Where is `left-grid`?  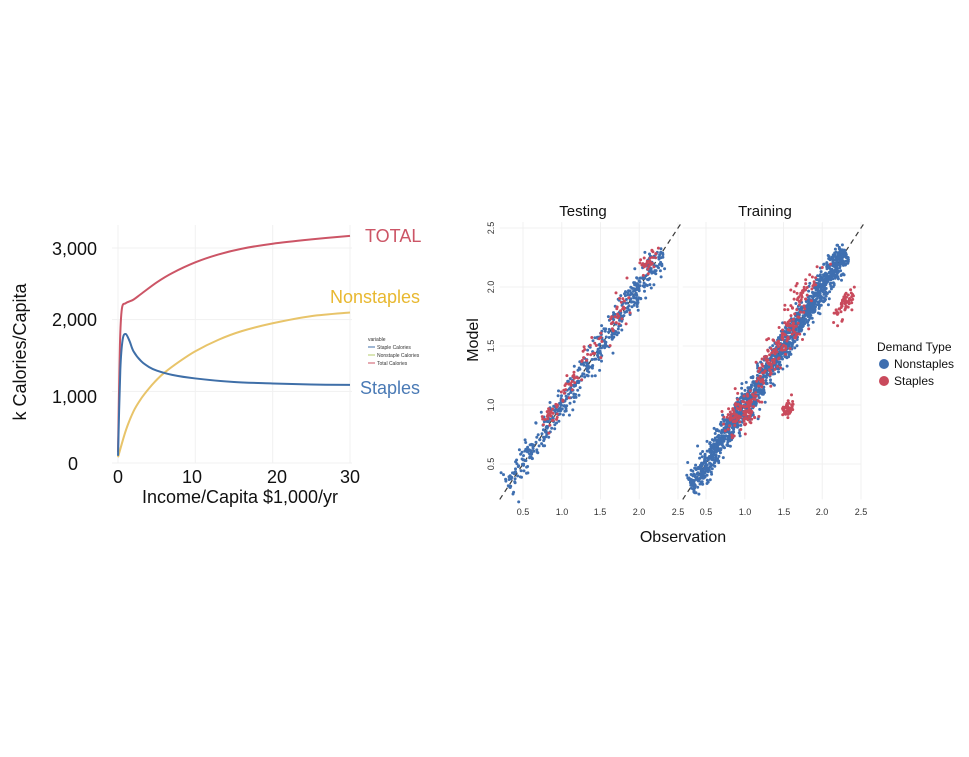 left-grid is located at coordinates (232, 344).